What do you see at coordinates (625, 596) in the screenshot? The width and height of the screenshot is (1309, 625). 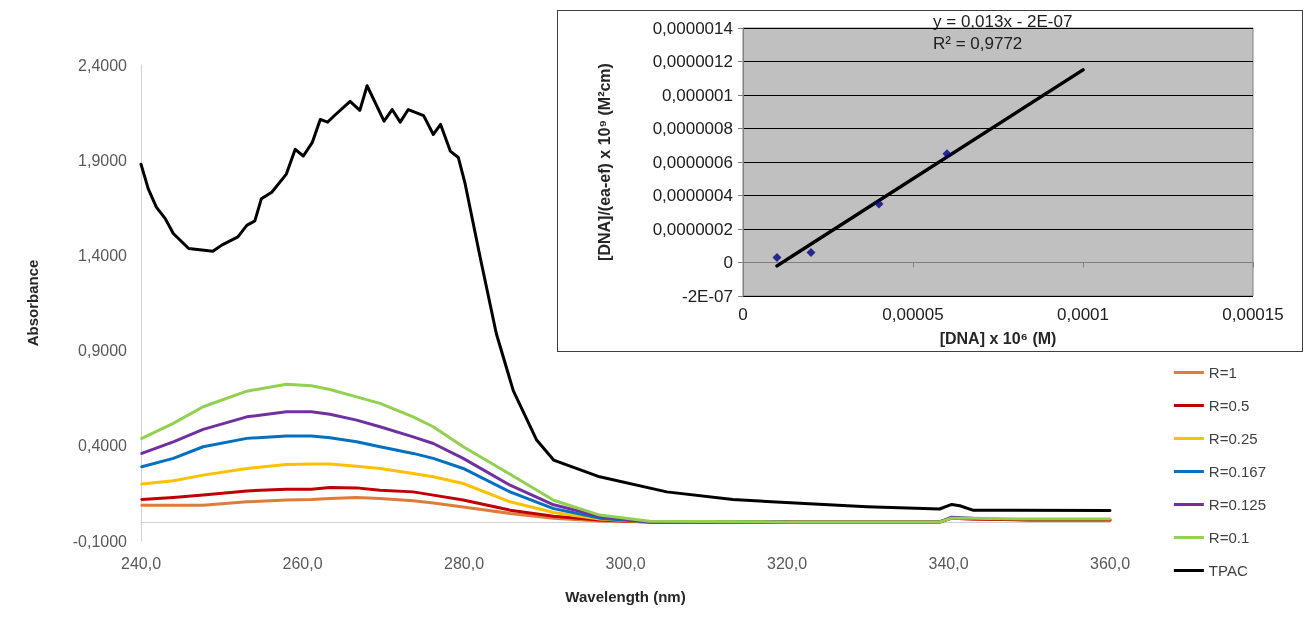 I see `x-axis-title: Wavelength (nm)` at bounding box center [625, 596].